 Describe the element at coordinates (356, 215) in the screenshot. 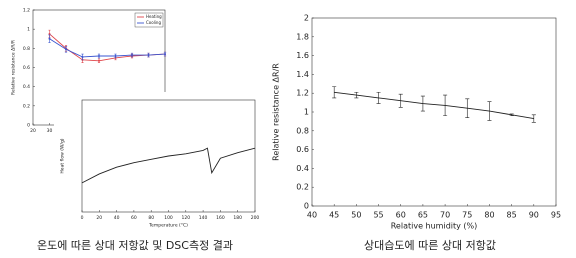

I see `x-tick-label: 50` at that location.